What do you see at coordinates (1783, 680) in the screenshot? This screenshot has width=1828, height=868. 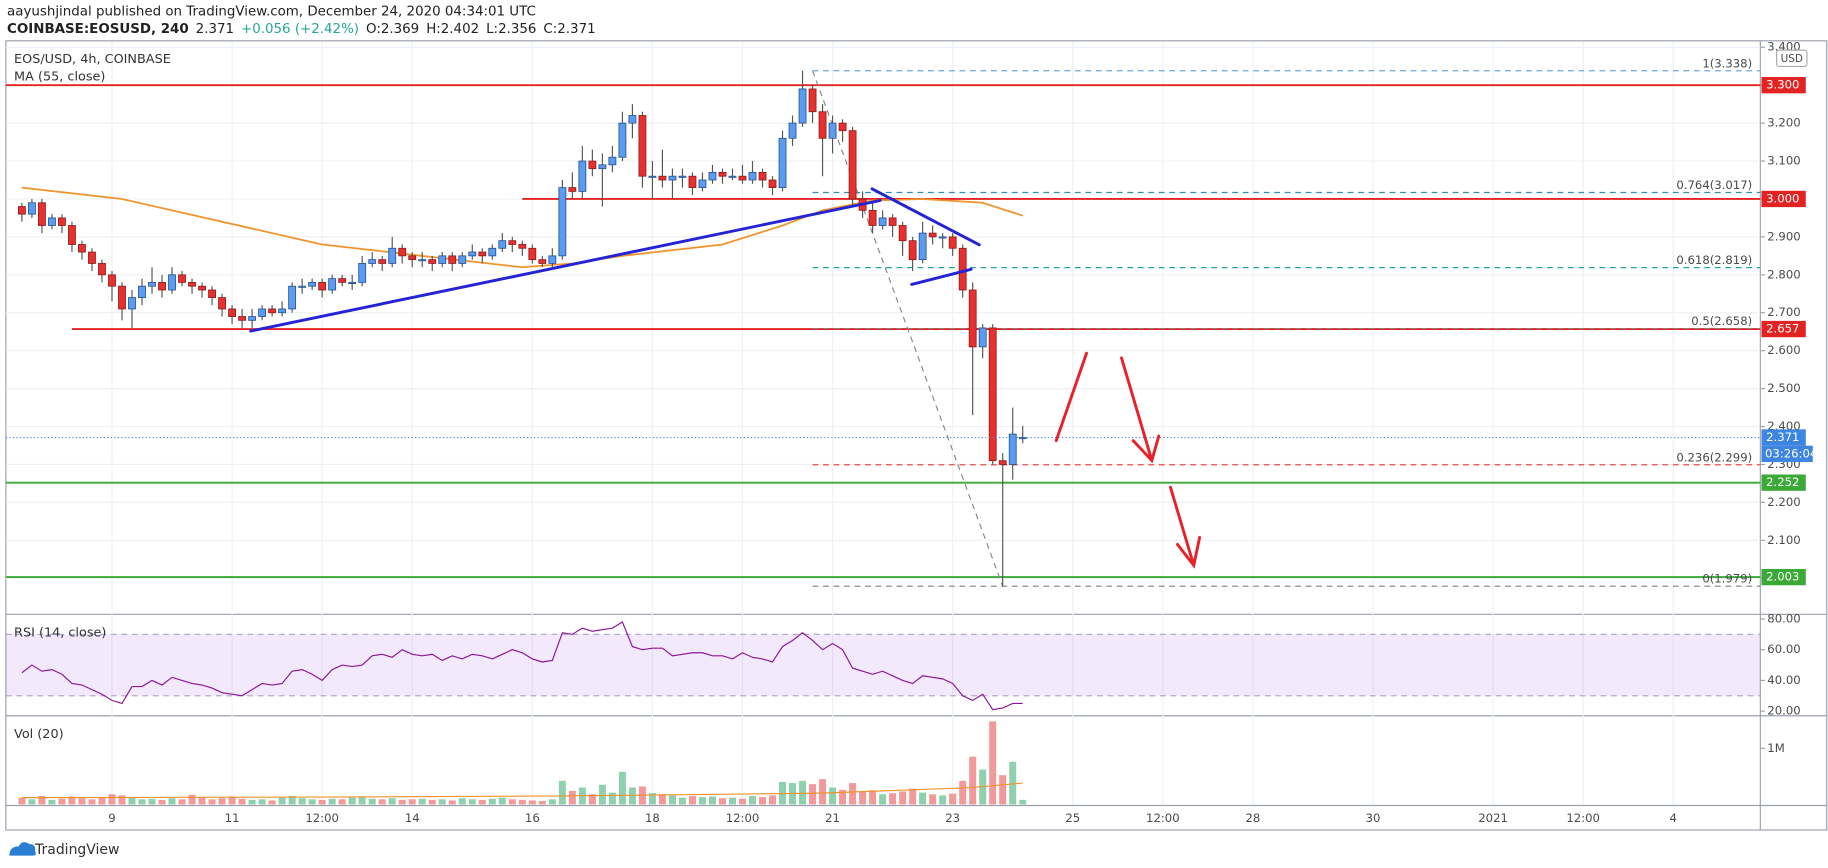 I see `rsi-tick-label: 40.00` at bounding box center [1783, 680].